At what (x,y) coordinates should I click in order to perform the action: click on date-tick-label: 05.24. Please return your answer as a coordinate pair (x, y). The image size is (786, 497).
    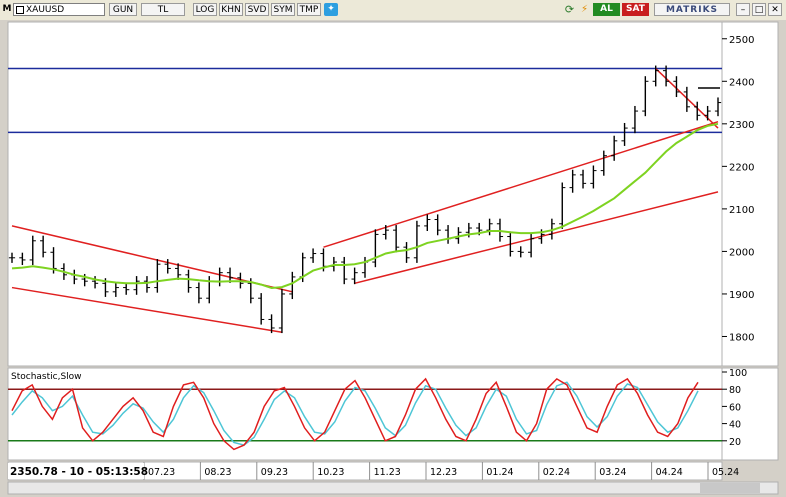
    Looking at the image, I should click on (725, 472).